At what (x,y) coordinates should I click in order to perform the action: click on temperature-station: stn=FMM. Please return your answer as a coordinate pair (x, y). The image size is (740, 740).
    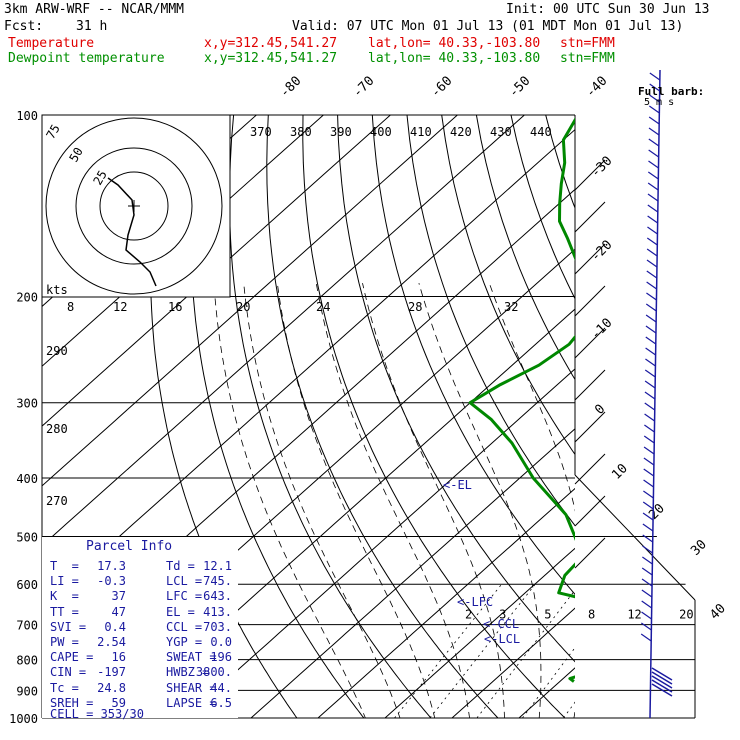
    Looking at the image, I should click on (587, 43).